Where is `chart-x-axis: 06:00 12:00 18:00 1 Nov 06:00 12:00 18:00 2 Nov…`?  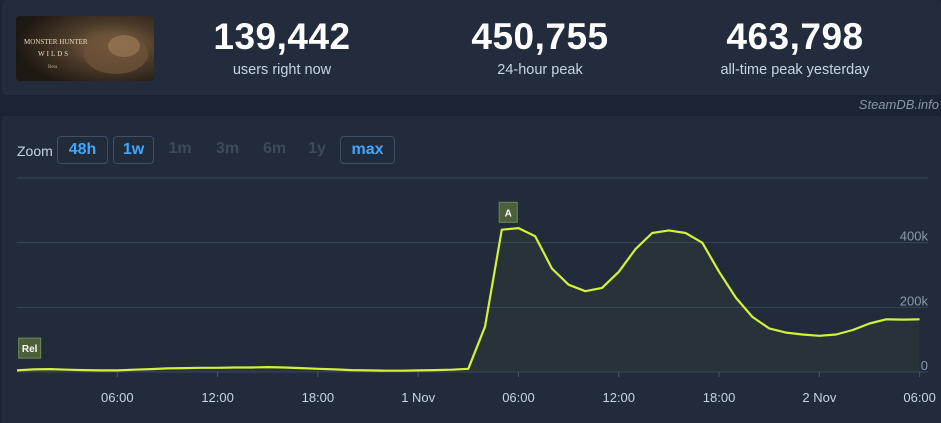
chart-x-axis: 06:00 12:00 18:00 1 Nov 06:00 12:00 18:00 2 Nov… is located at coordinates (518, 388).